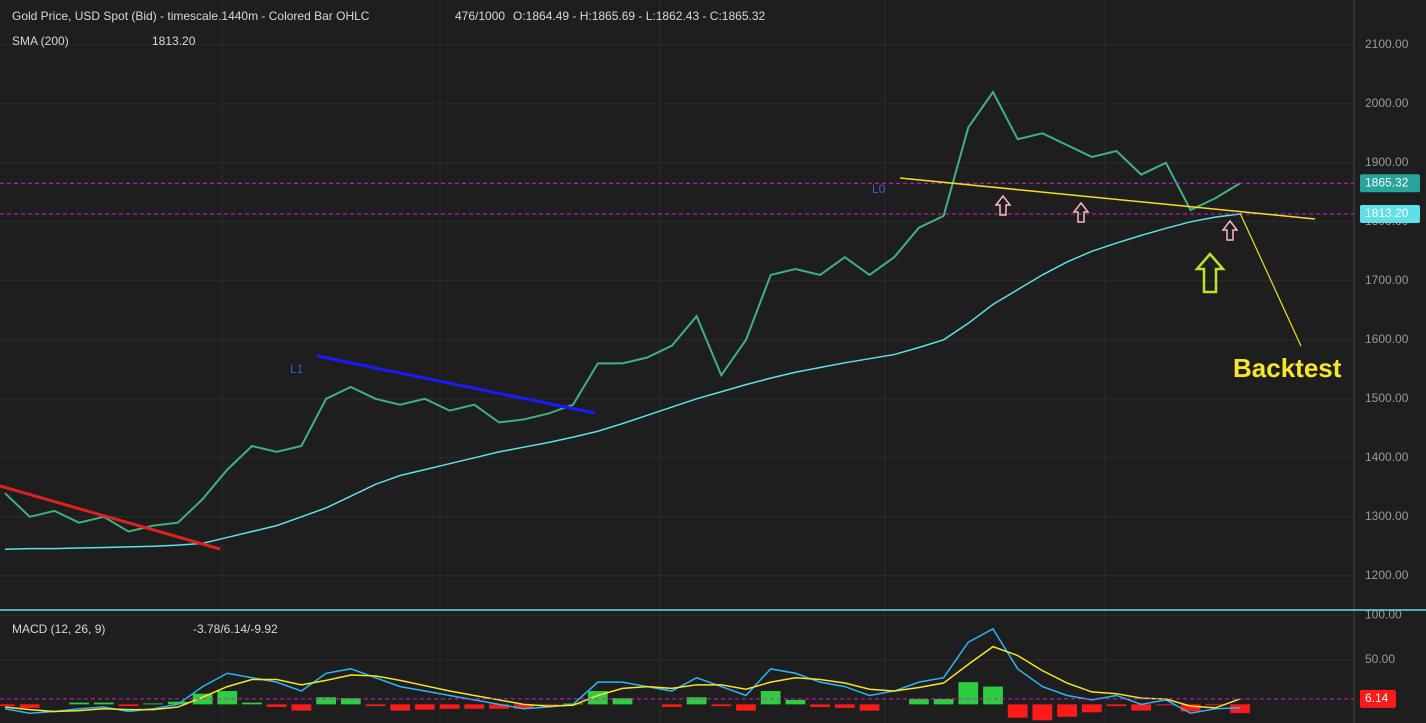  I want to click on y-tick-label: 1400.00, so click(1387, 457).